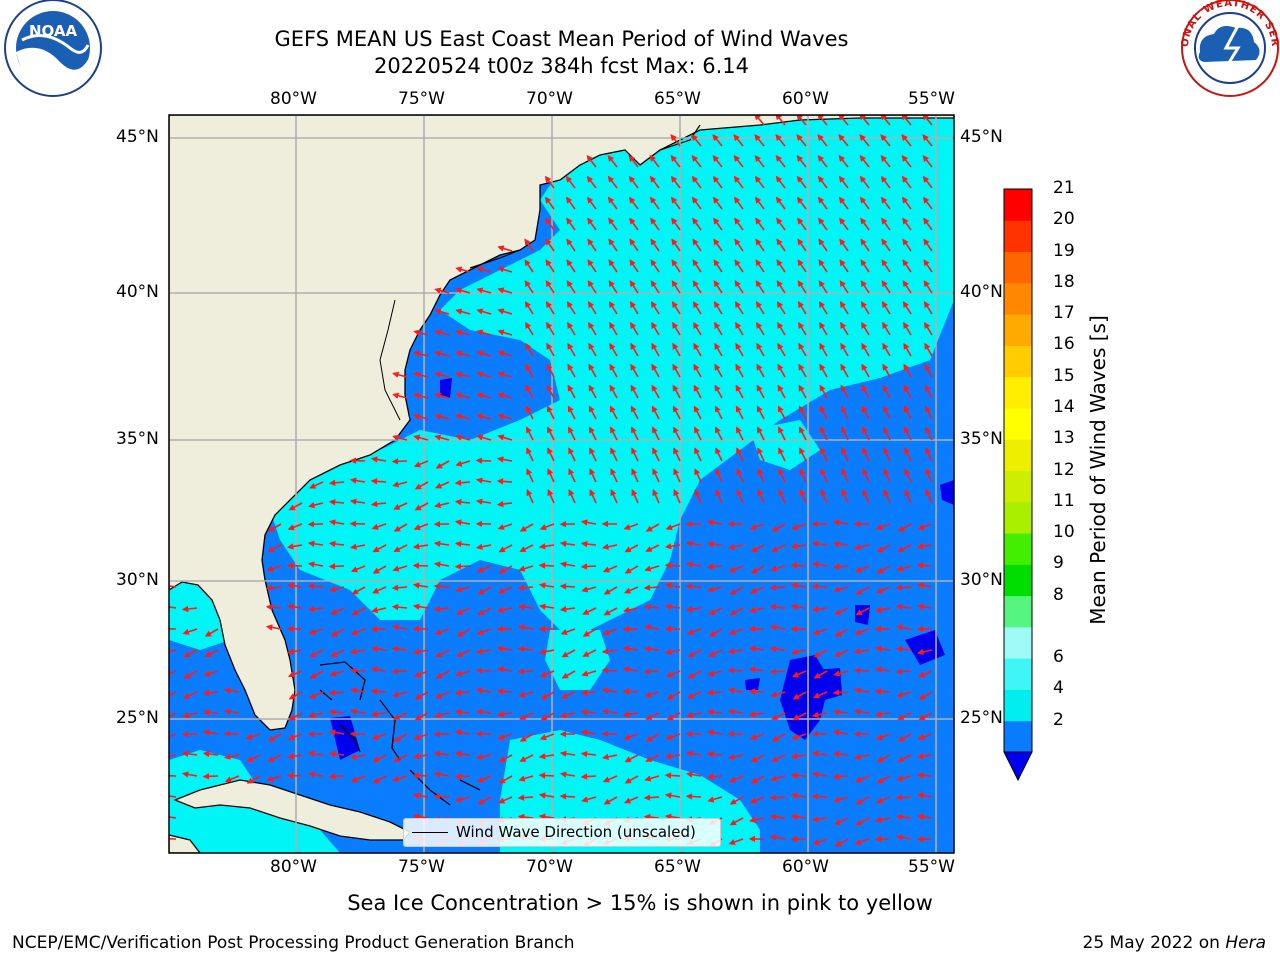 This screenshot has height=960, width=1280. I want to click on lon-tick-top: 75°W, so click(421, 99).